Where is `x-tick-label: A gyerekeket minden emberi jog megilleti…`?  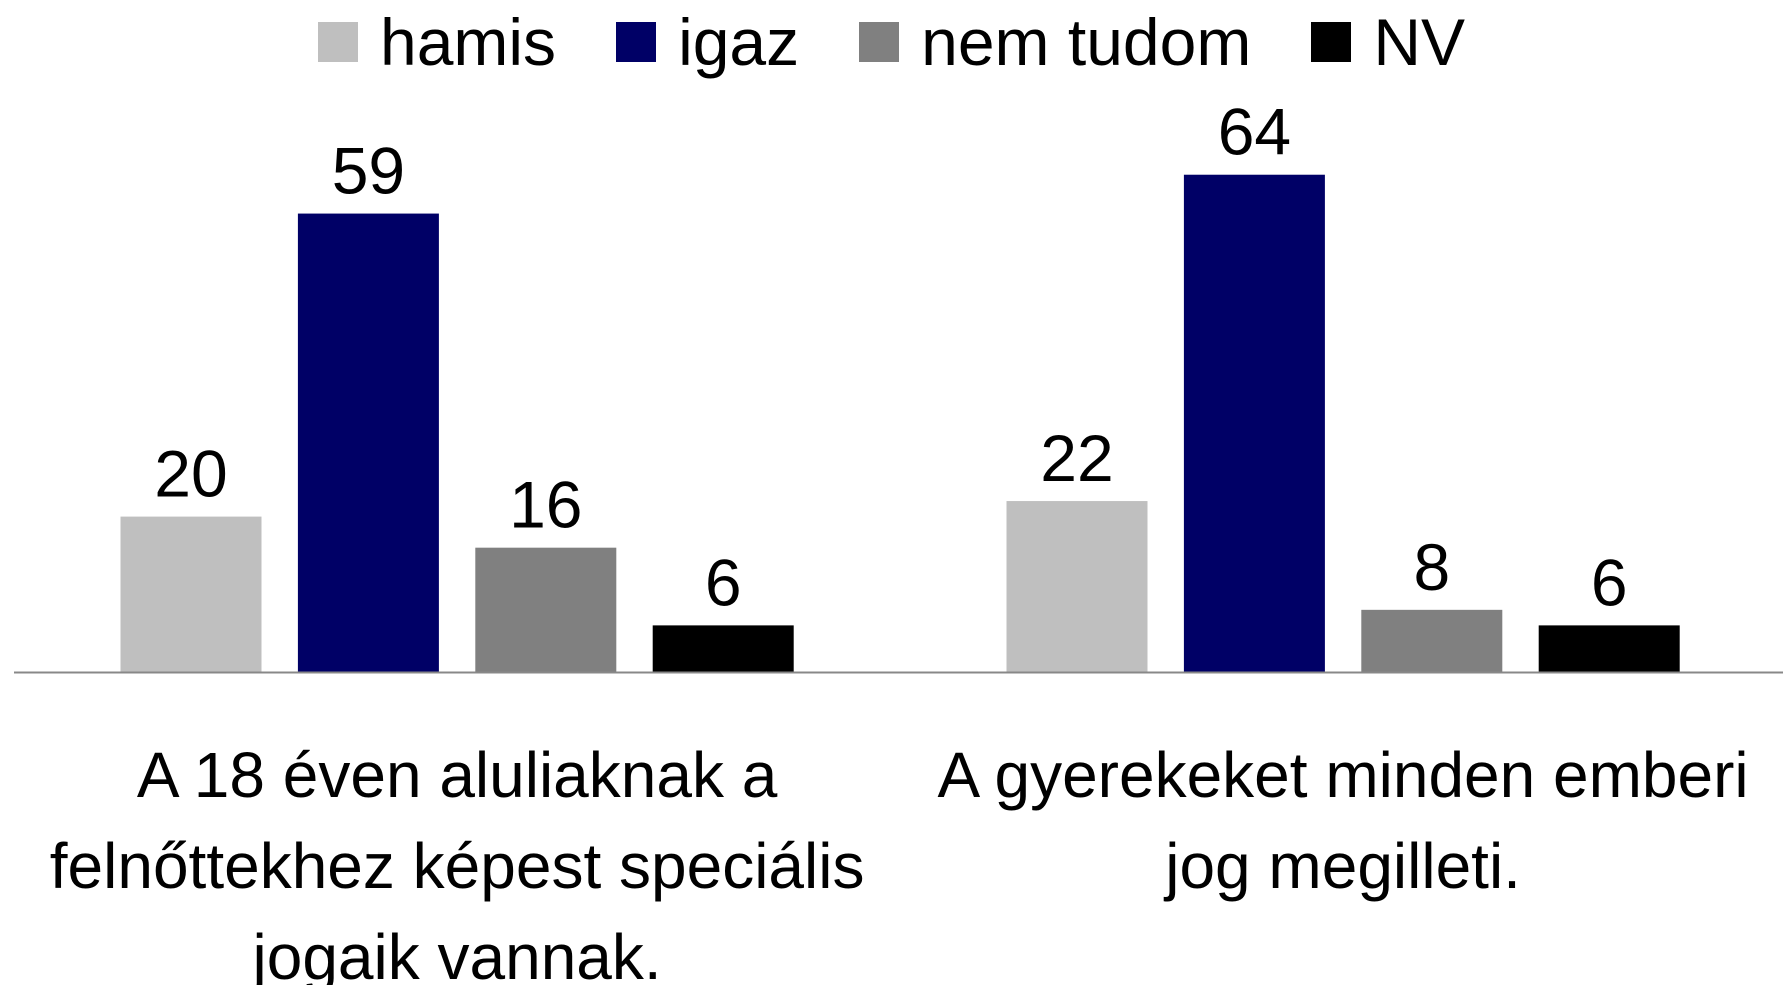 x-tick-label: A gyerekeket minden emberi jog megilleti… is located at coordinates (1343, 820).